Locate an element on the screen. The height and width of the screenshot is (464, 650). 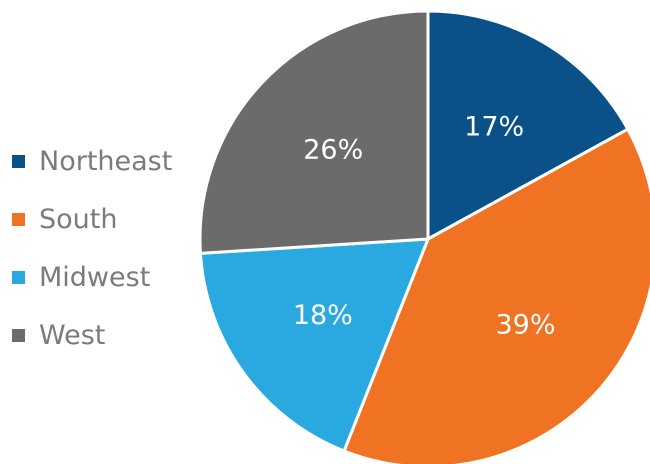
legend-swatch-south is located at coordinates (18, 219).